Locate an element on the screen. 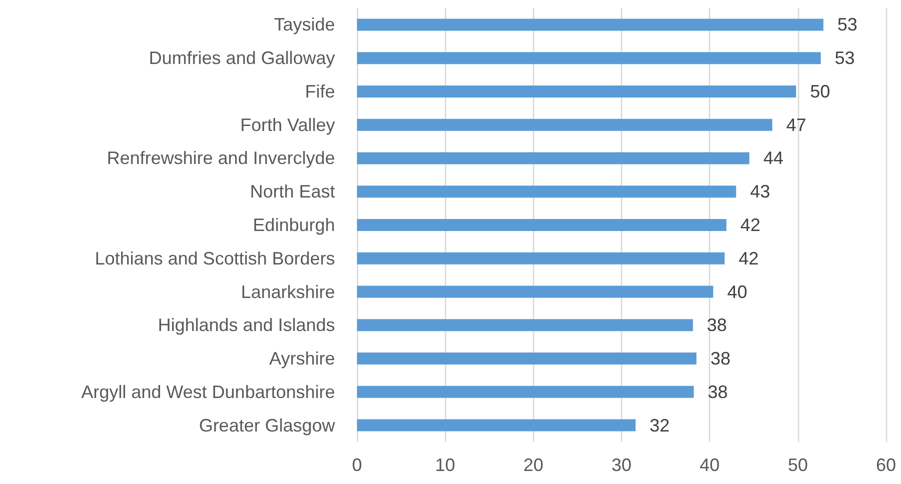 Image resolution: width=901 pixels, height=484 pixels. x-tick-label: 10 is located at coordinates (445, 465).